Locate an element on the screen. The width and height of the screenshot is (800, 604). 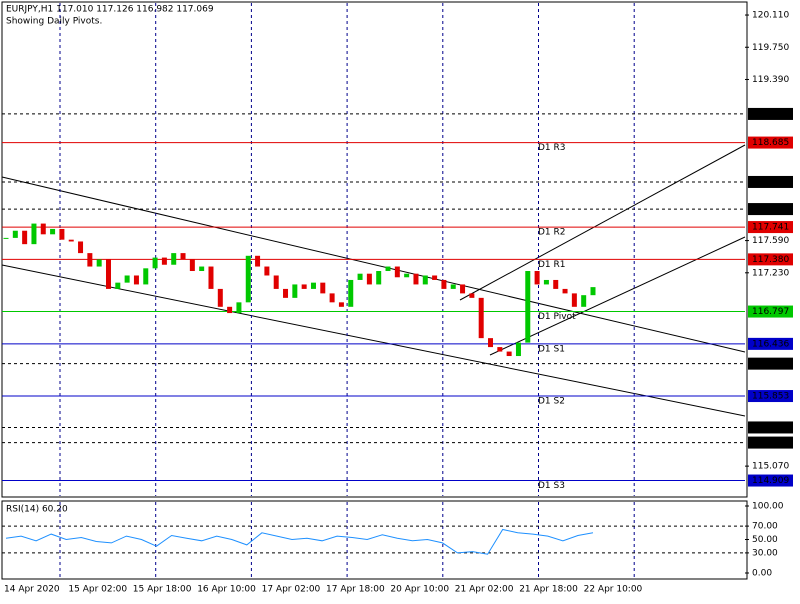
pivot-label: D1 R1 is located at coordinates (552, 265).